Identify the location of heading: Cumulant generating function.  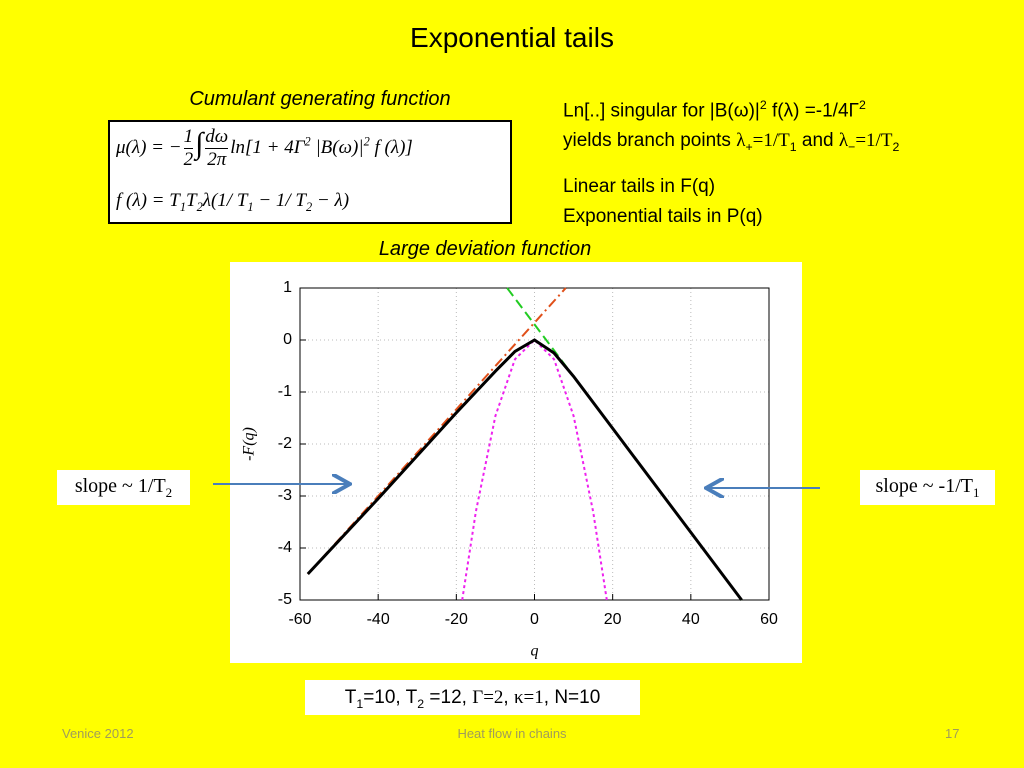
(320, 99).